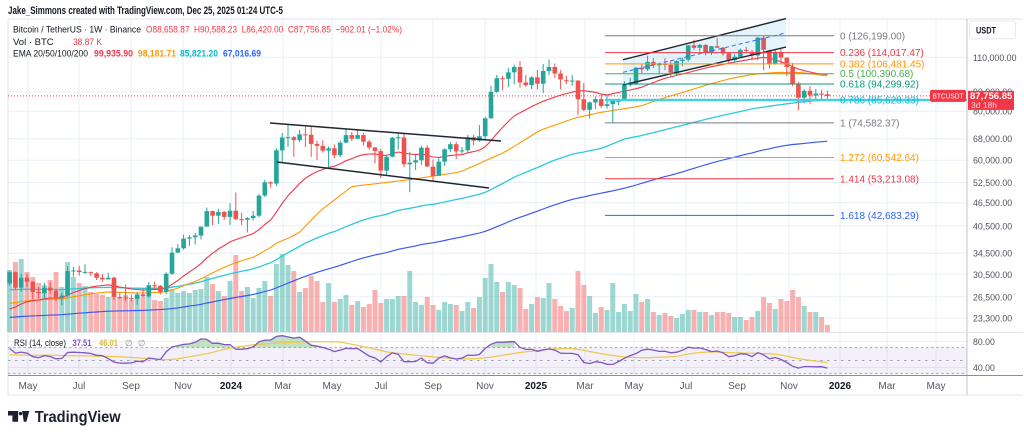 The height and width of the screenshot is (438, 1024). Describe the element at coordinates (872, 36) in the screenshot. I see `svg-text: 0 (126,199.00)` at that location.